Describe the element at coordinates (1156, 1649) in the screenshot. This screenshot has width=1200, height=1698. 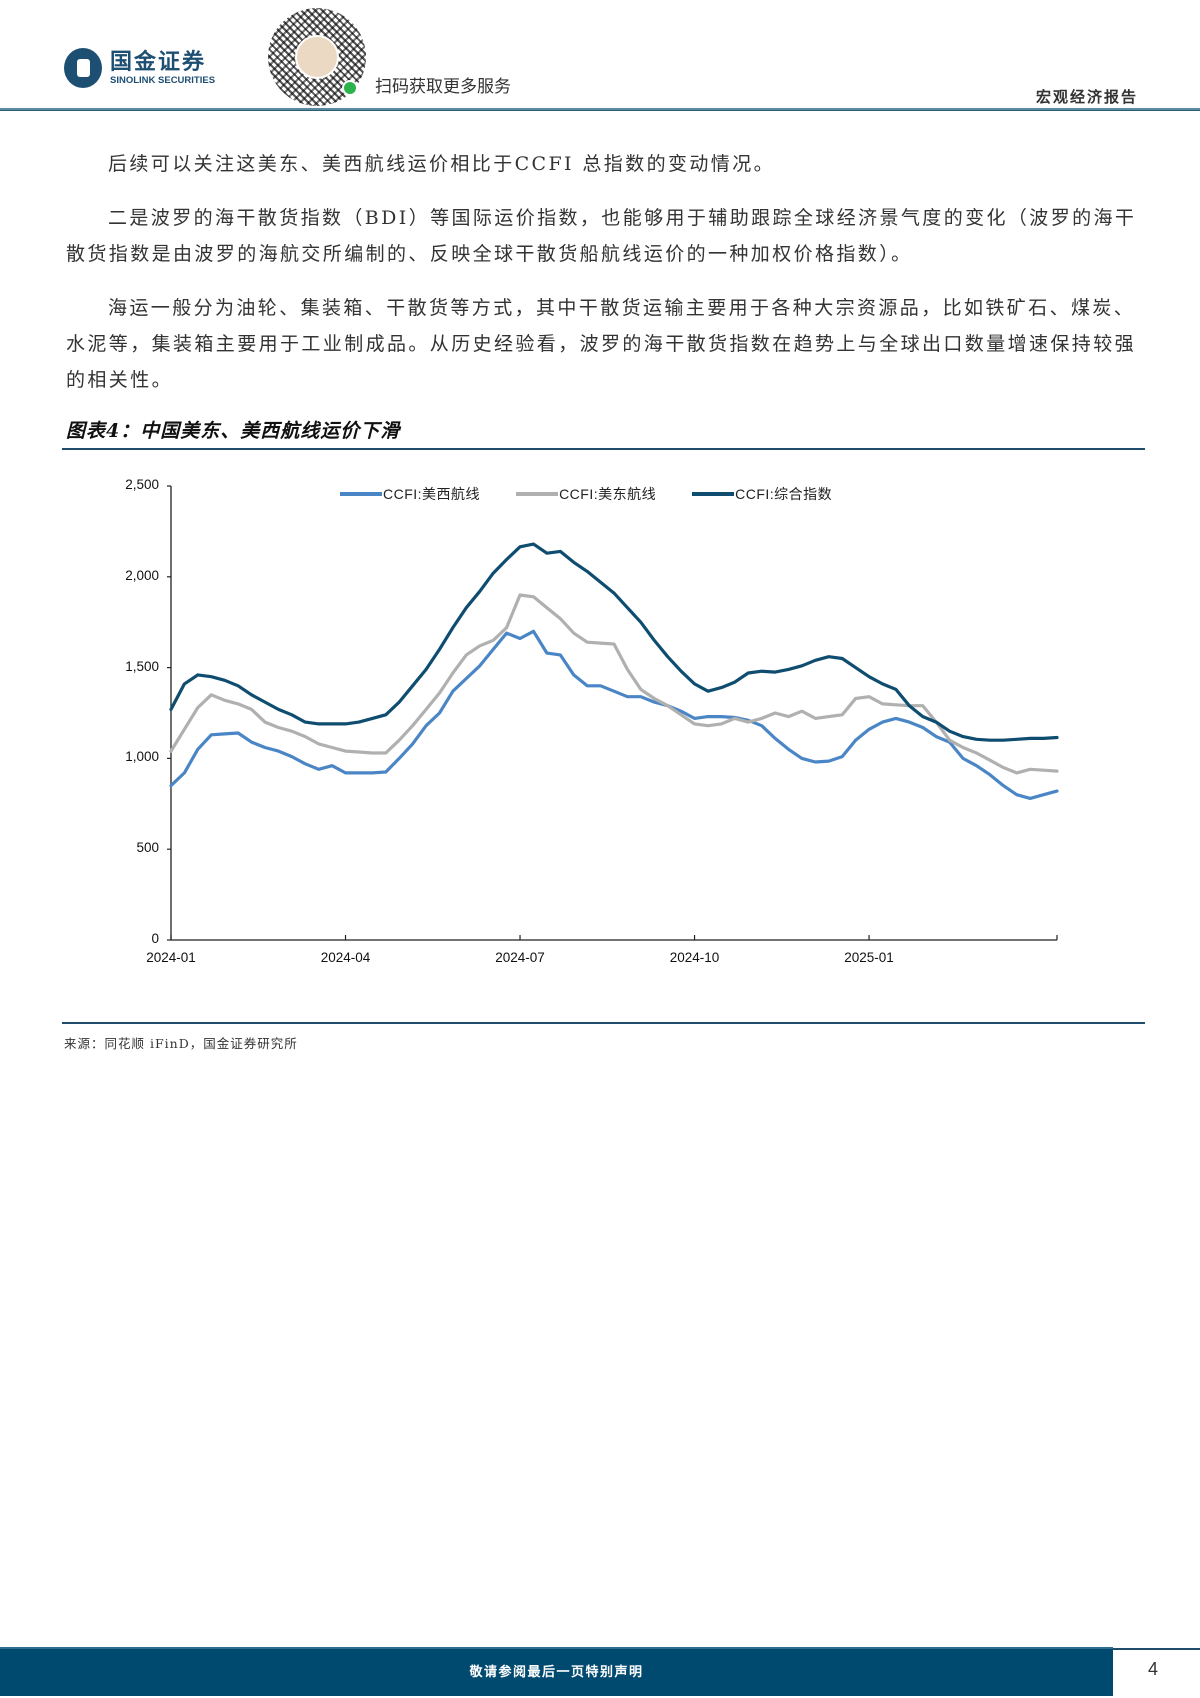
I see `footer-rule` at that location.